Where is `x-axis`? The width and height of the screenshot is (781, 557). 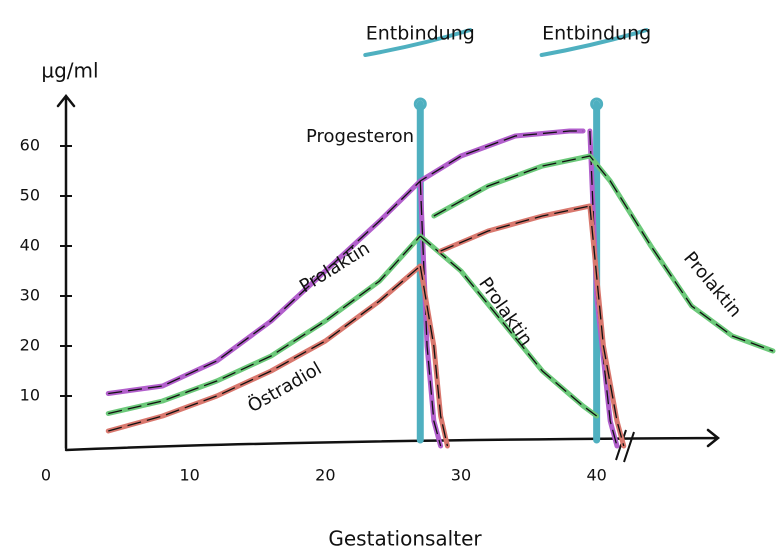
x-axis is located at coordinates (392, 440).